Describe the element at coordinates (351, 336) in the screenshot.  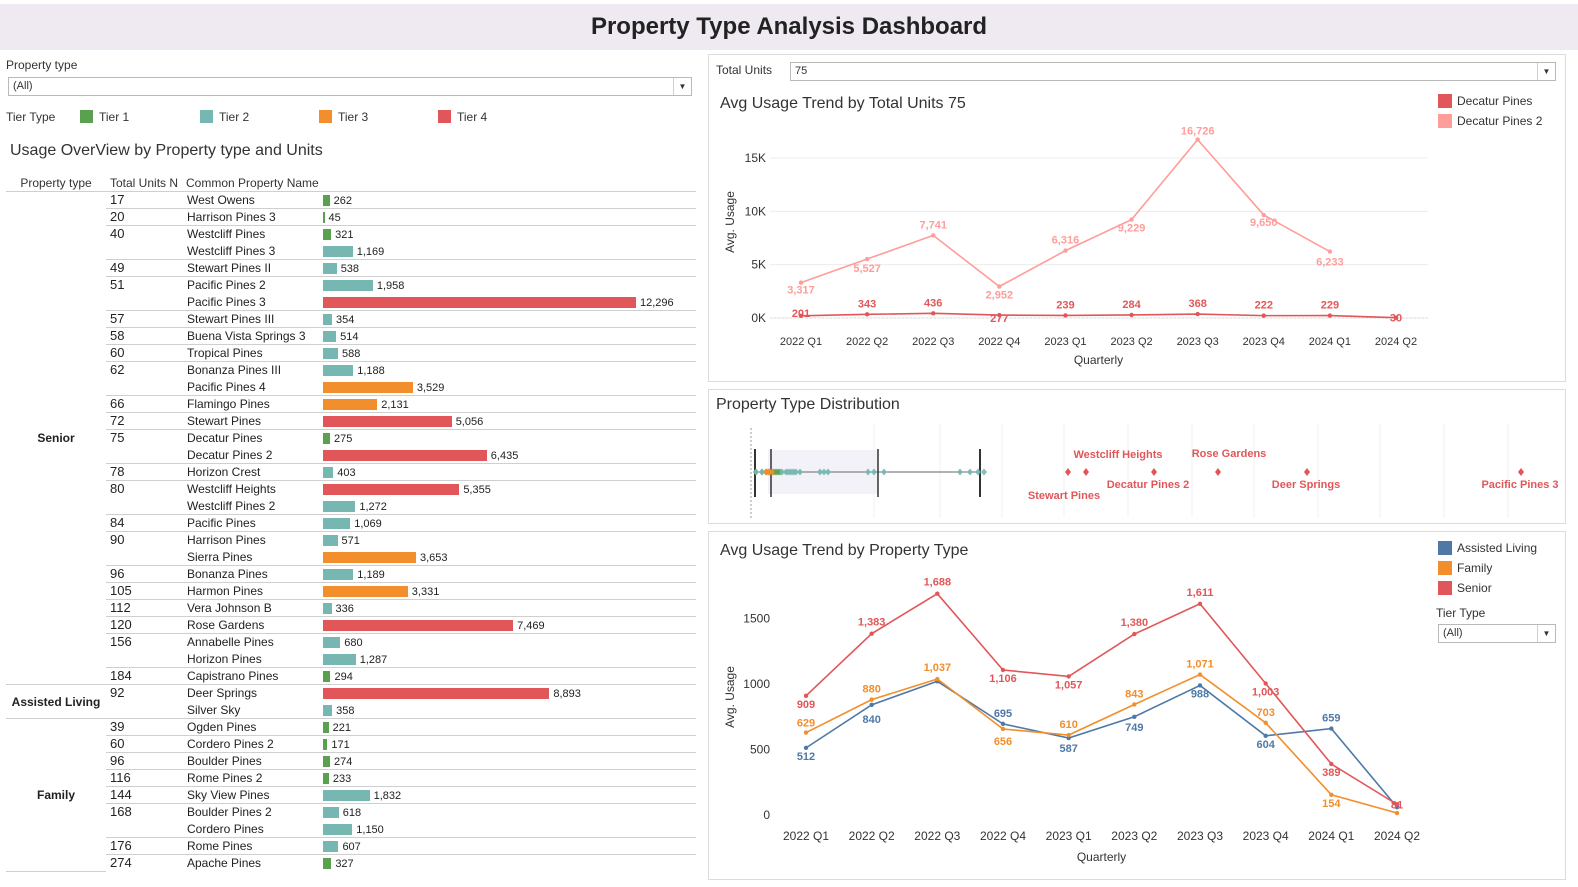
I see `table-row: 58 Buena Vista Springs 3 514` at that location.